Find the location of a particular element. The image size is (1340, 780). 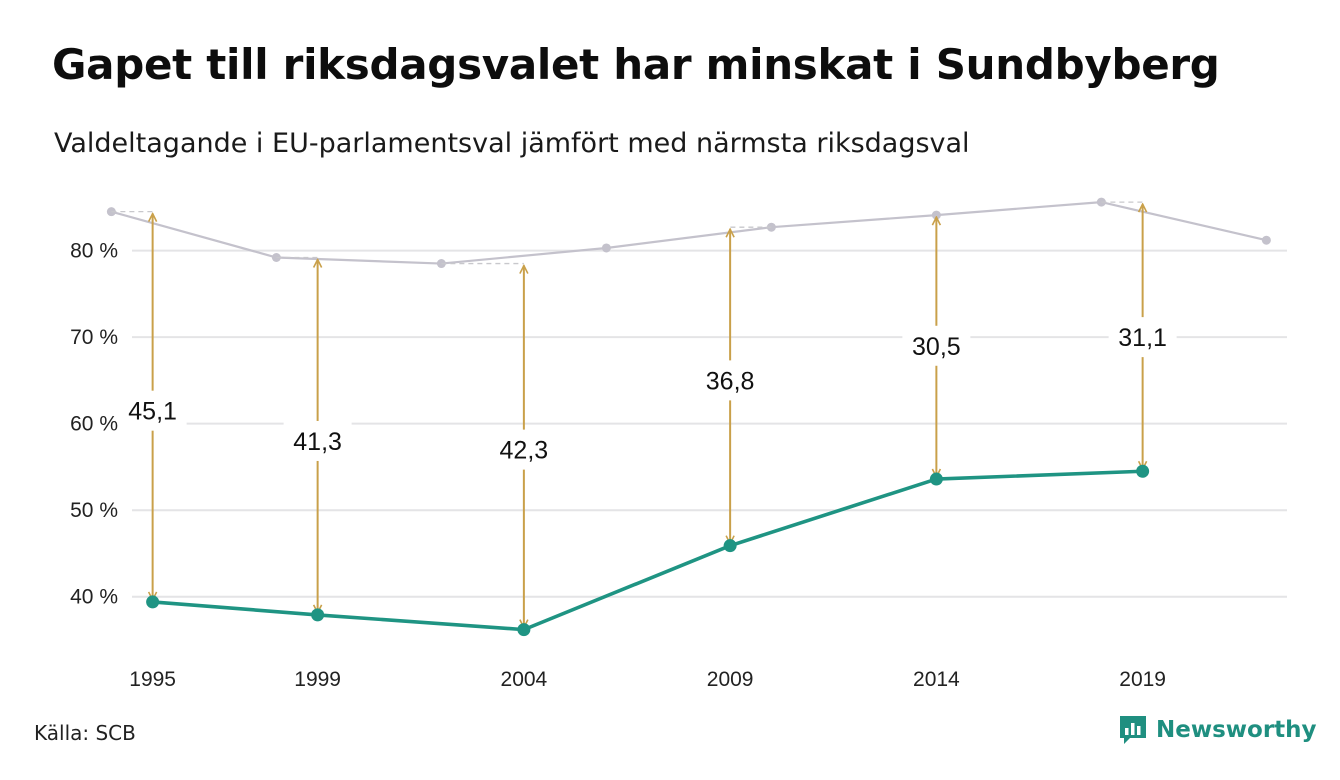

x-tick-label: 2014 is located at coordinates (936, 679).